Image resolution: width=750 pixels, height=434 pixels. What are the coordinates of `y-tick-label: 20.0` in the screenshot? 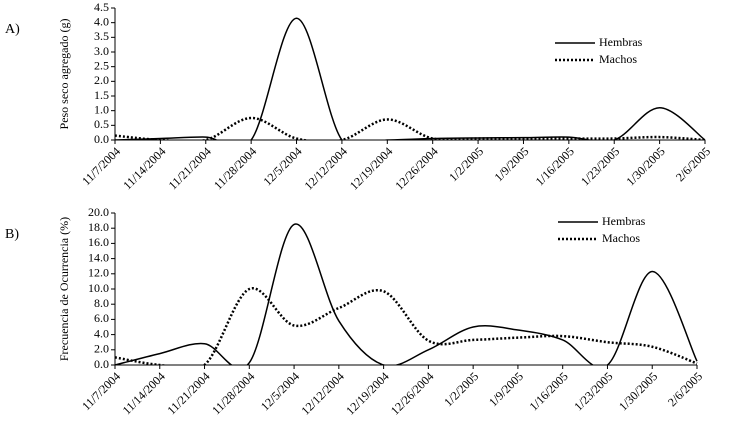 It's located at (98, 212).